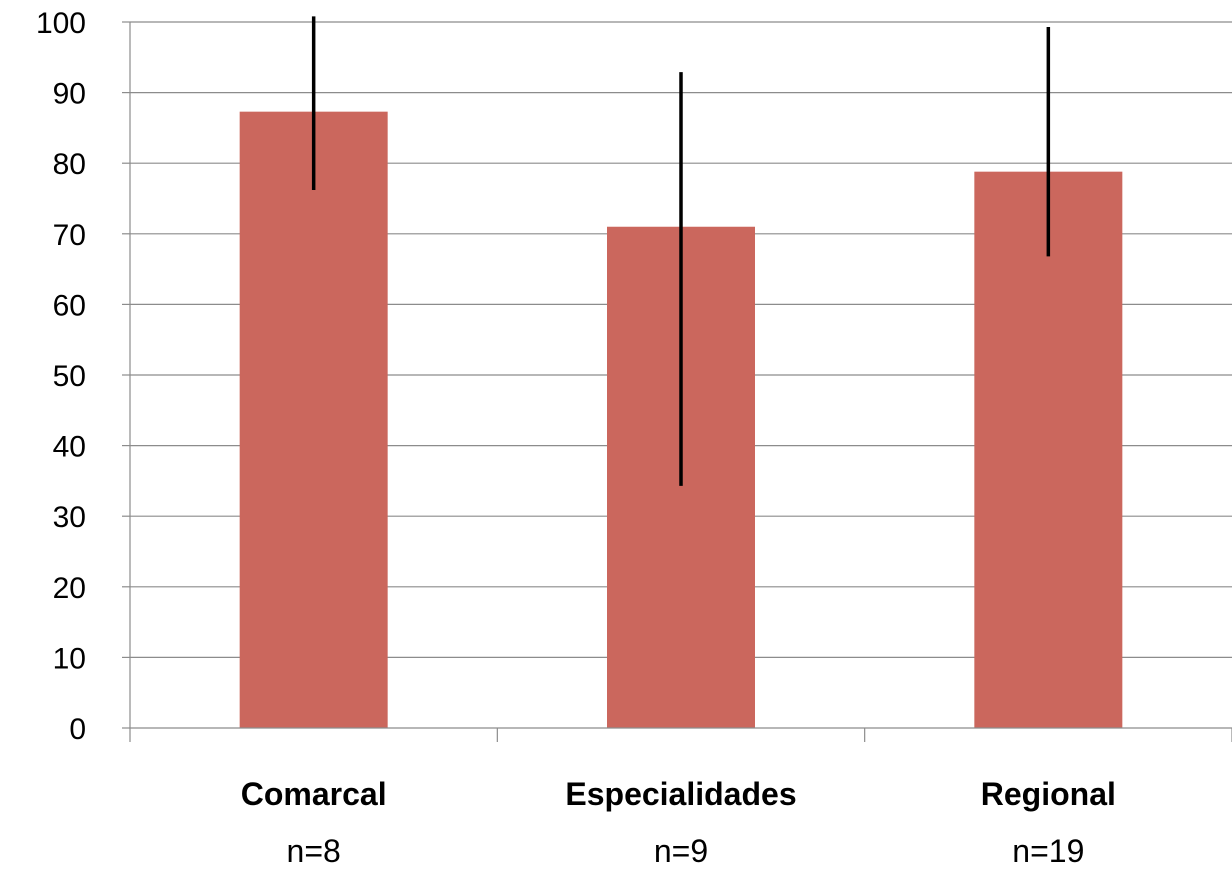 The width and height of the screenshot is (1232, 880). What do you see at coordinates (61, 23) in the screenshot?
I see `y-tick-label: 100` at bounding box center [61, 23].